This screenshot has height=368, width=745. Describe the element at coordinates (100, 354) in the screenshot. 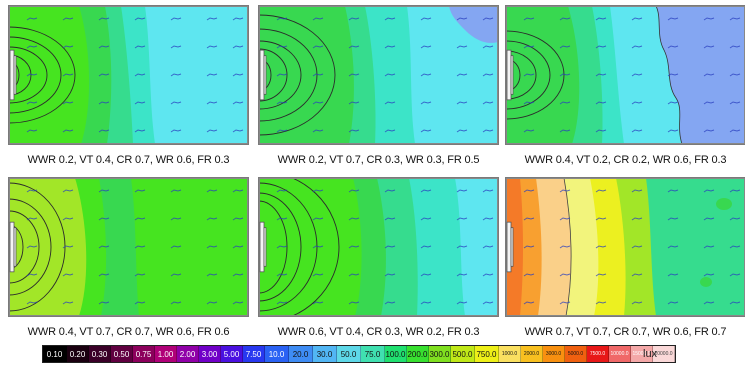

I see `legend-swatch: 0.30` at that location.